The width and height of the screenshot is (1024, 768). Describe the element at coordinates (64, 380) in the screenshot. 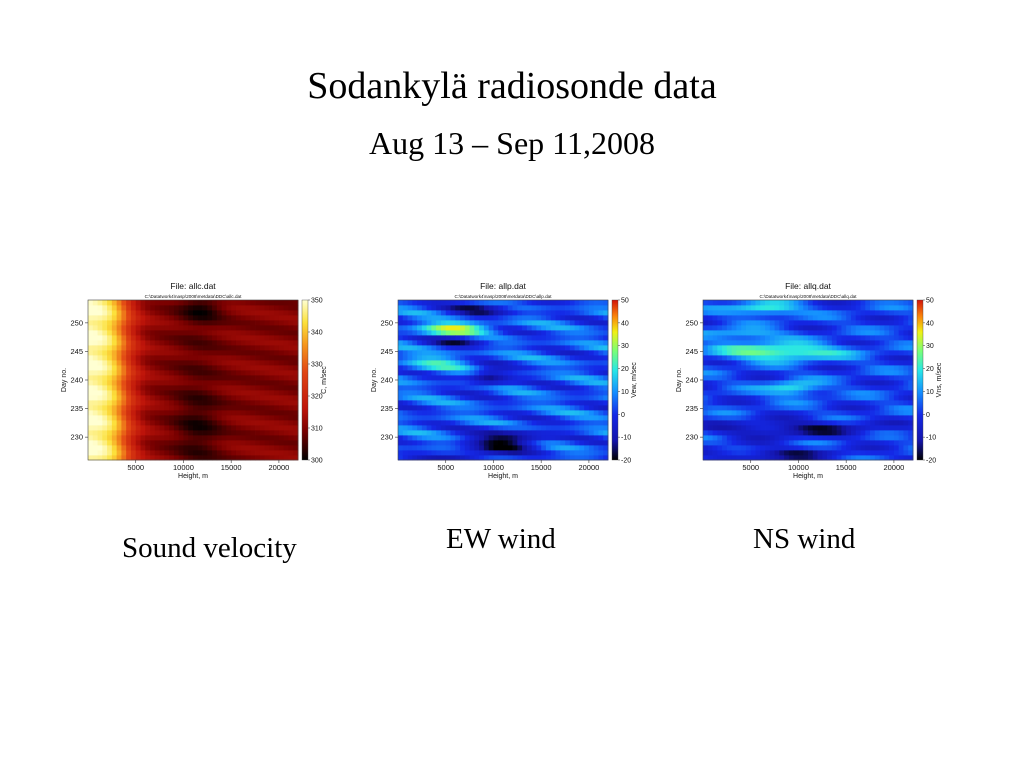

I see `y-axis-label: Day no.` at that location.